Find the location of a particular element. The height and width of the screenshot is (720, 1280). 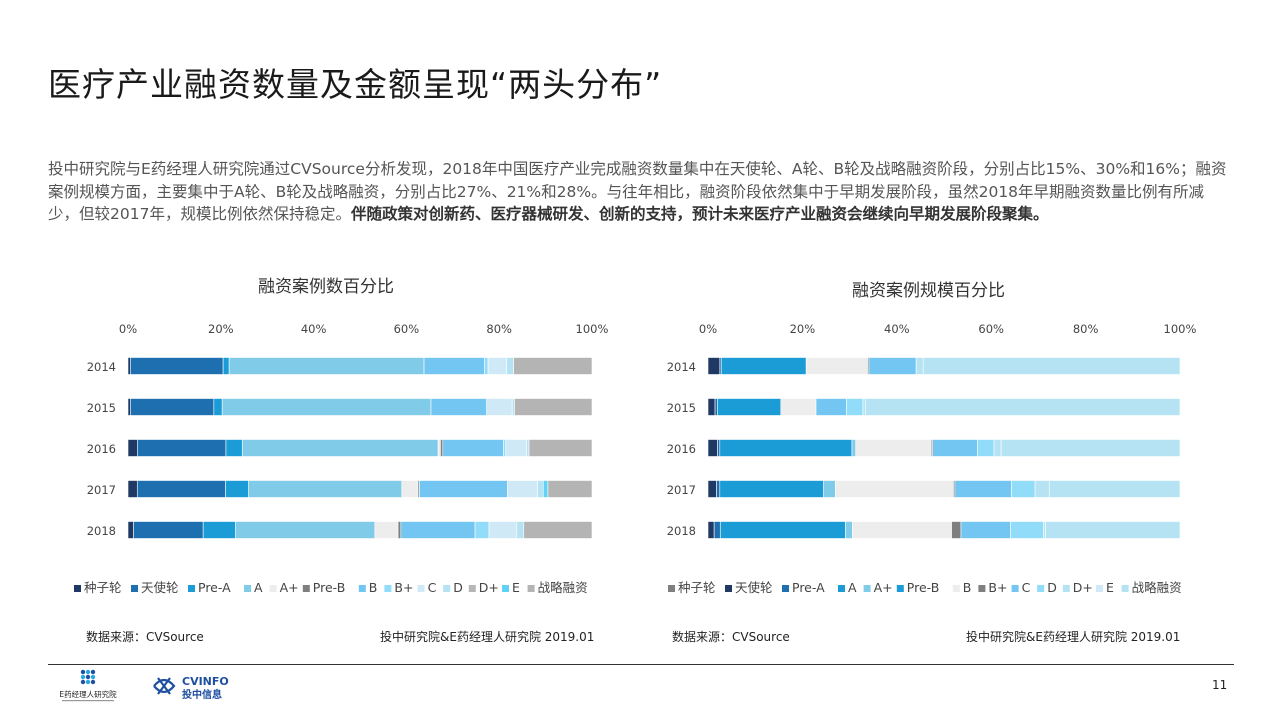

x-tick-label: 0% is located at coordinates (128, 329).